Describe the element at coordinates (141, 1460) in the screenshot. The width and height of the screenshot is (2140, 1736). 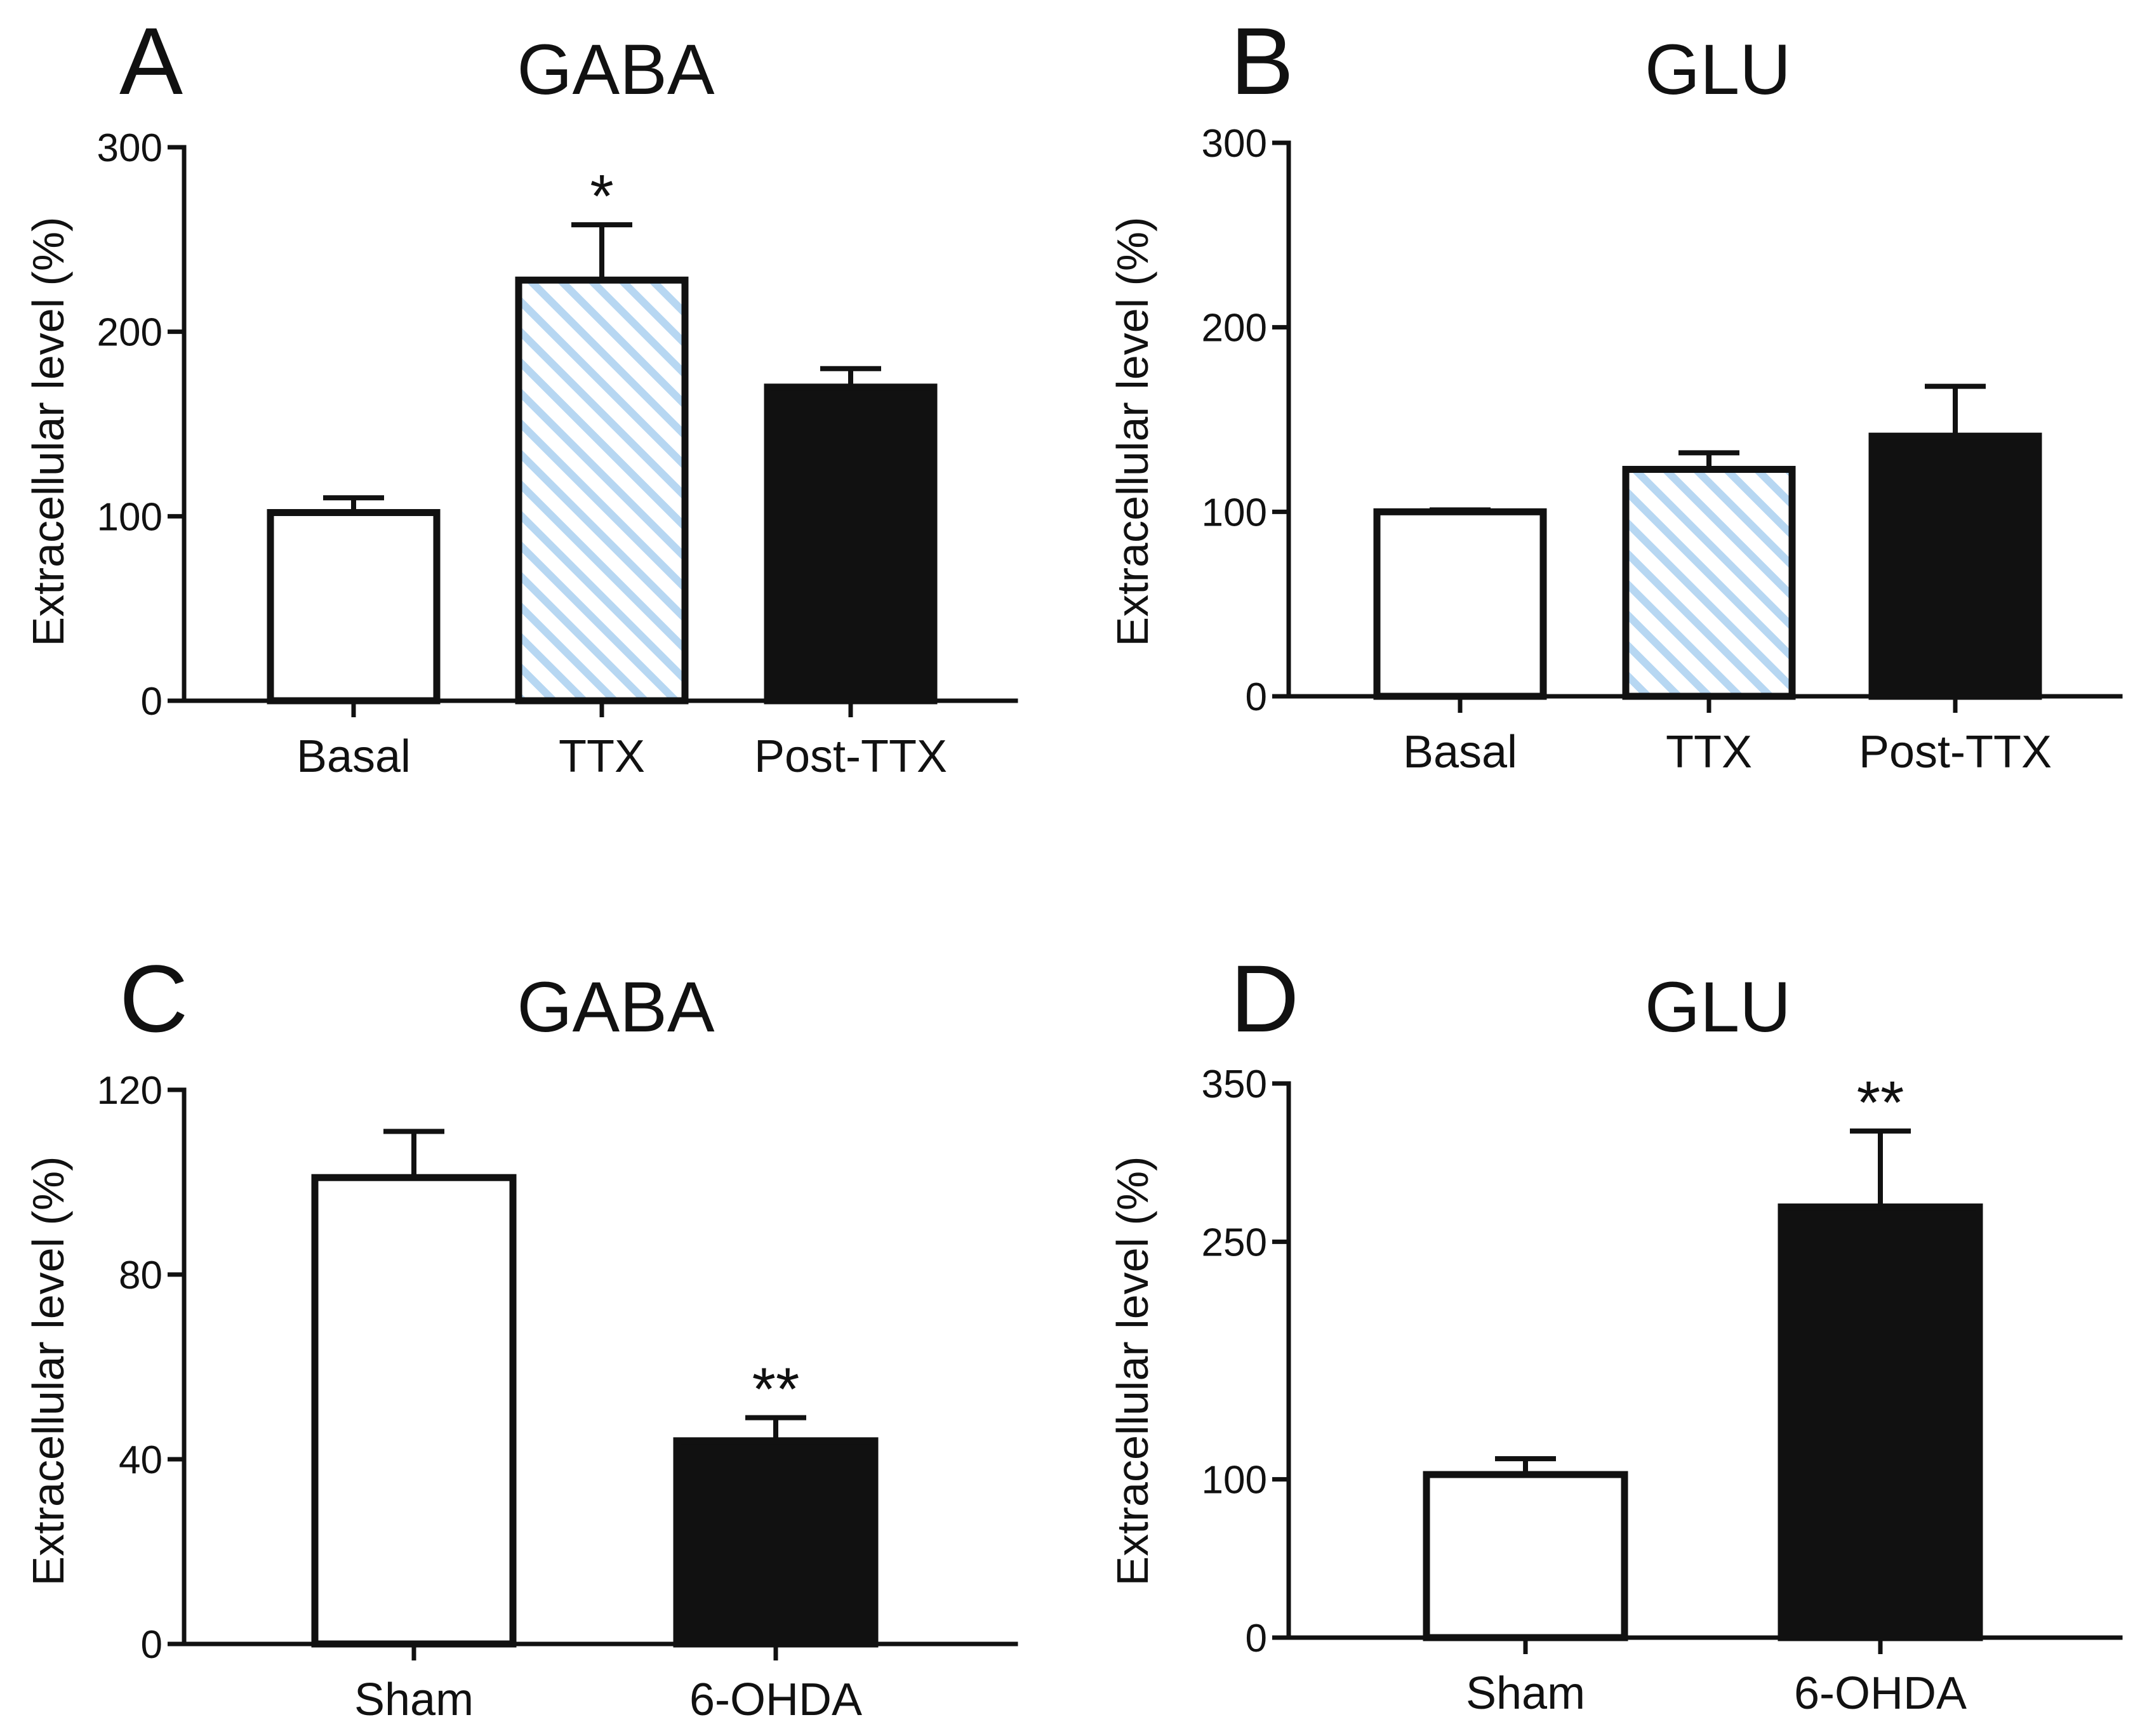
I see `y-tick-label: 40` at that location.